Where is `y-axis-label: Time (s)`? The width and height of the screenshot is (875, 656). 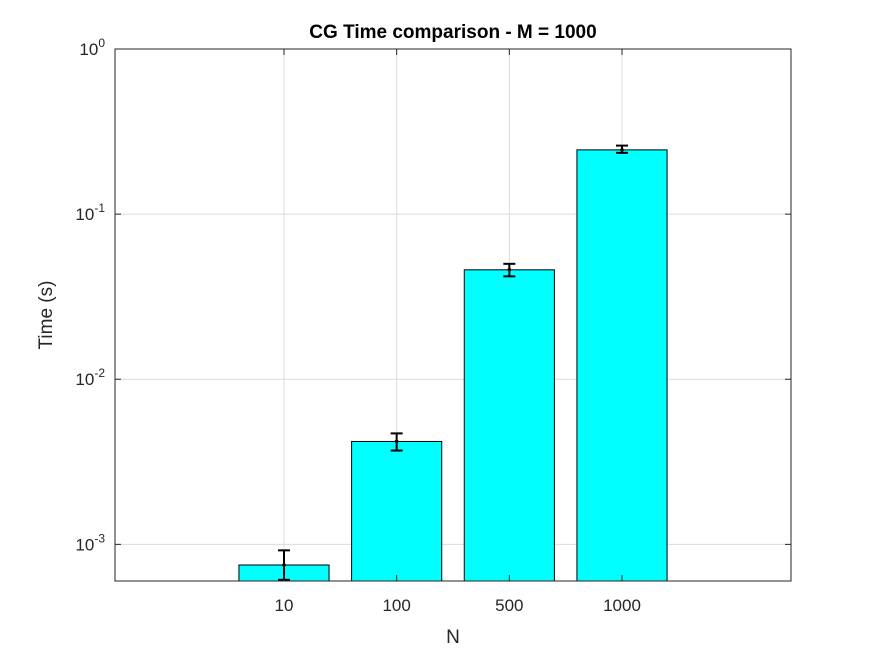
y-axis-label: Time (s) is located at coordinates (46, 315).